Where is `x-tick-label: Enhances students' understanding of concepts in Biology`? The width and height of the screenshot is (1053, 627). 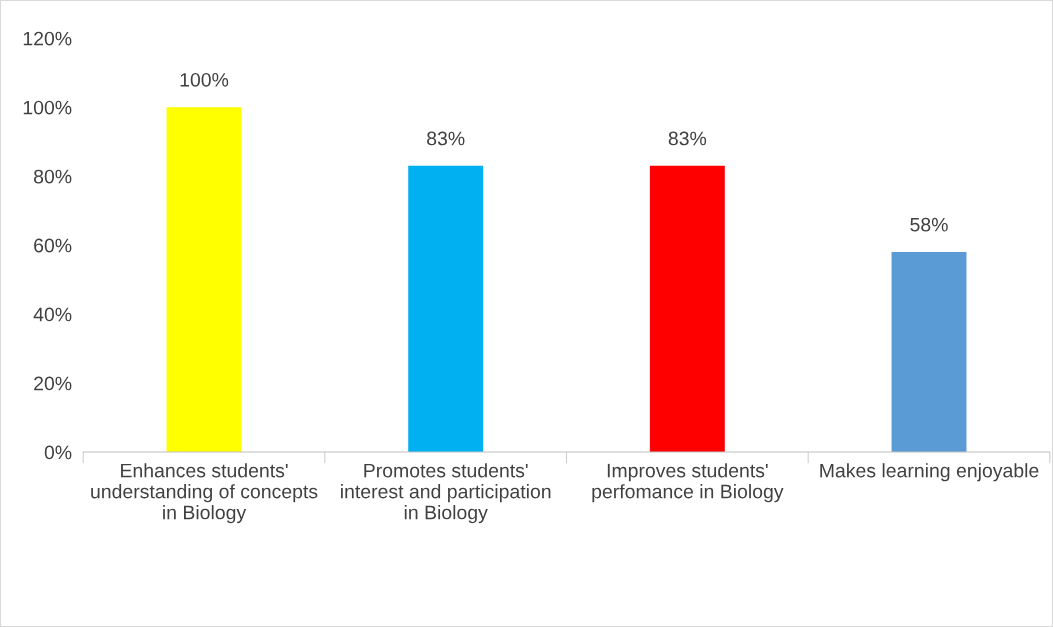
x-tick-label: Enhances students' understanding of concepts in Biology is located at coordinates (204, 493).